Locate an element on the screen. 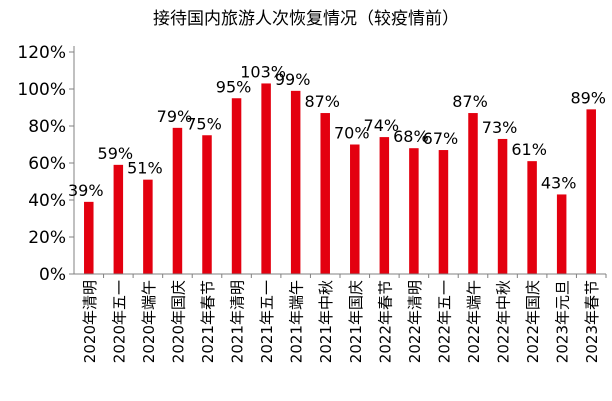 The width and height of the screenshot is (612, 401). data-label: 89% is located at coordinates (588, 97).